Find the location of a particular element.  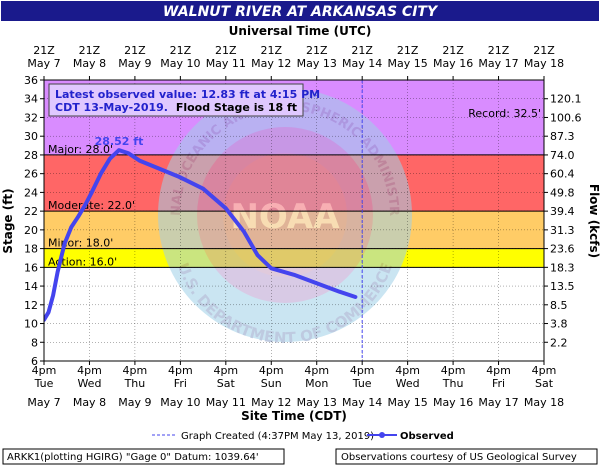

stage-tick-label-1: 8 is located at coordinates (34, 342).